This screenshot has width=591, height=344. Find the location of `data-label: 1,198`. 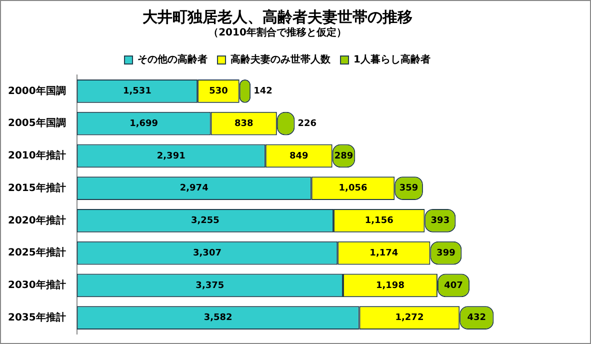

data-label: 1,198 is located at coordinates (390, 285).